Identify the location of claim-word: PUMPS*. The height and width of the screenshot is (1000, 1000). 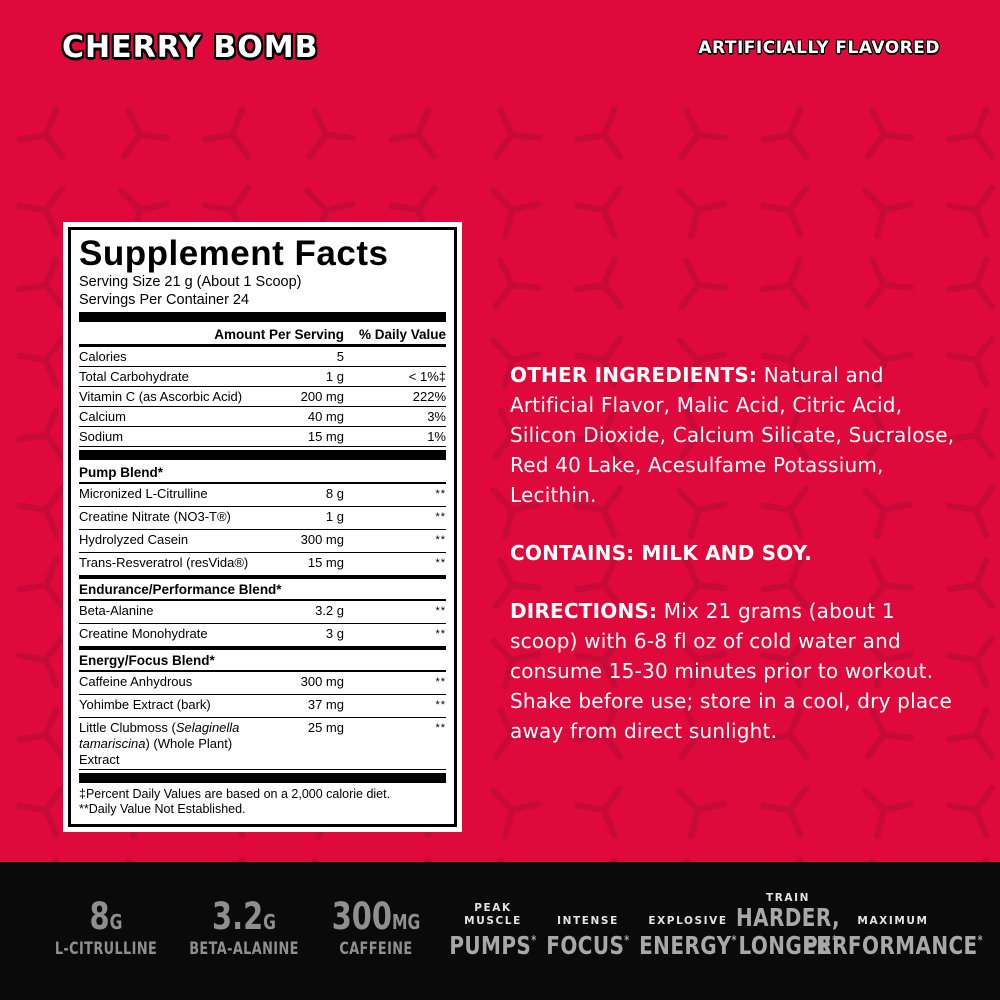
(493, 945).